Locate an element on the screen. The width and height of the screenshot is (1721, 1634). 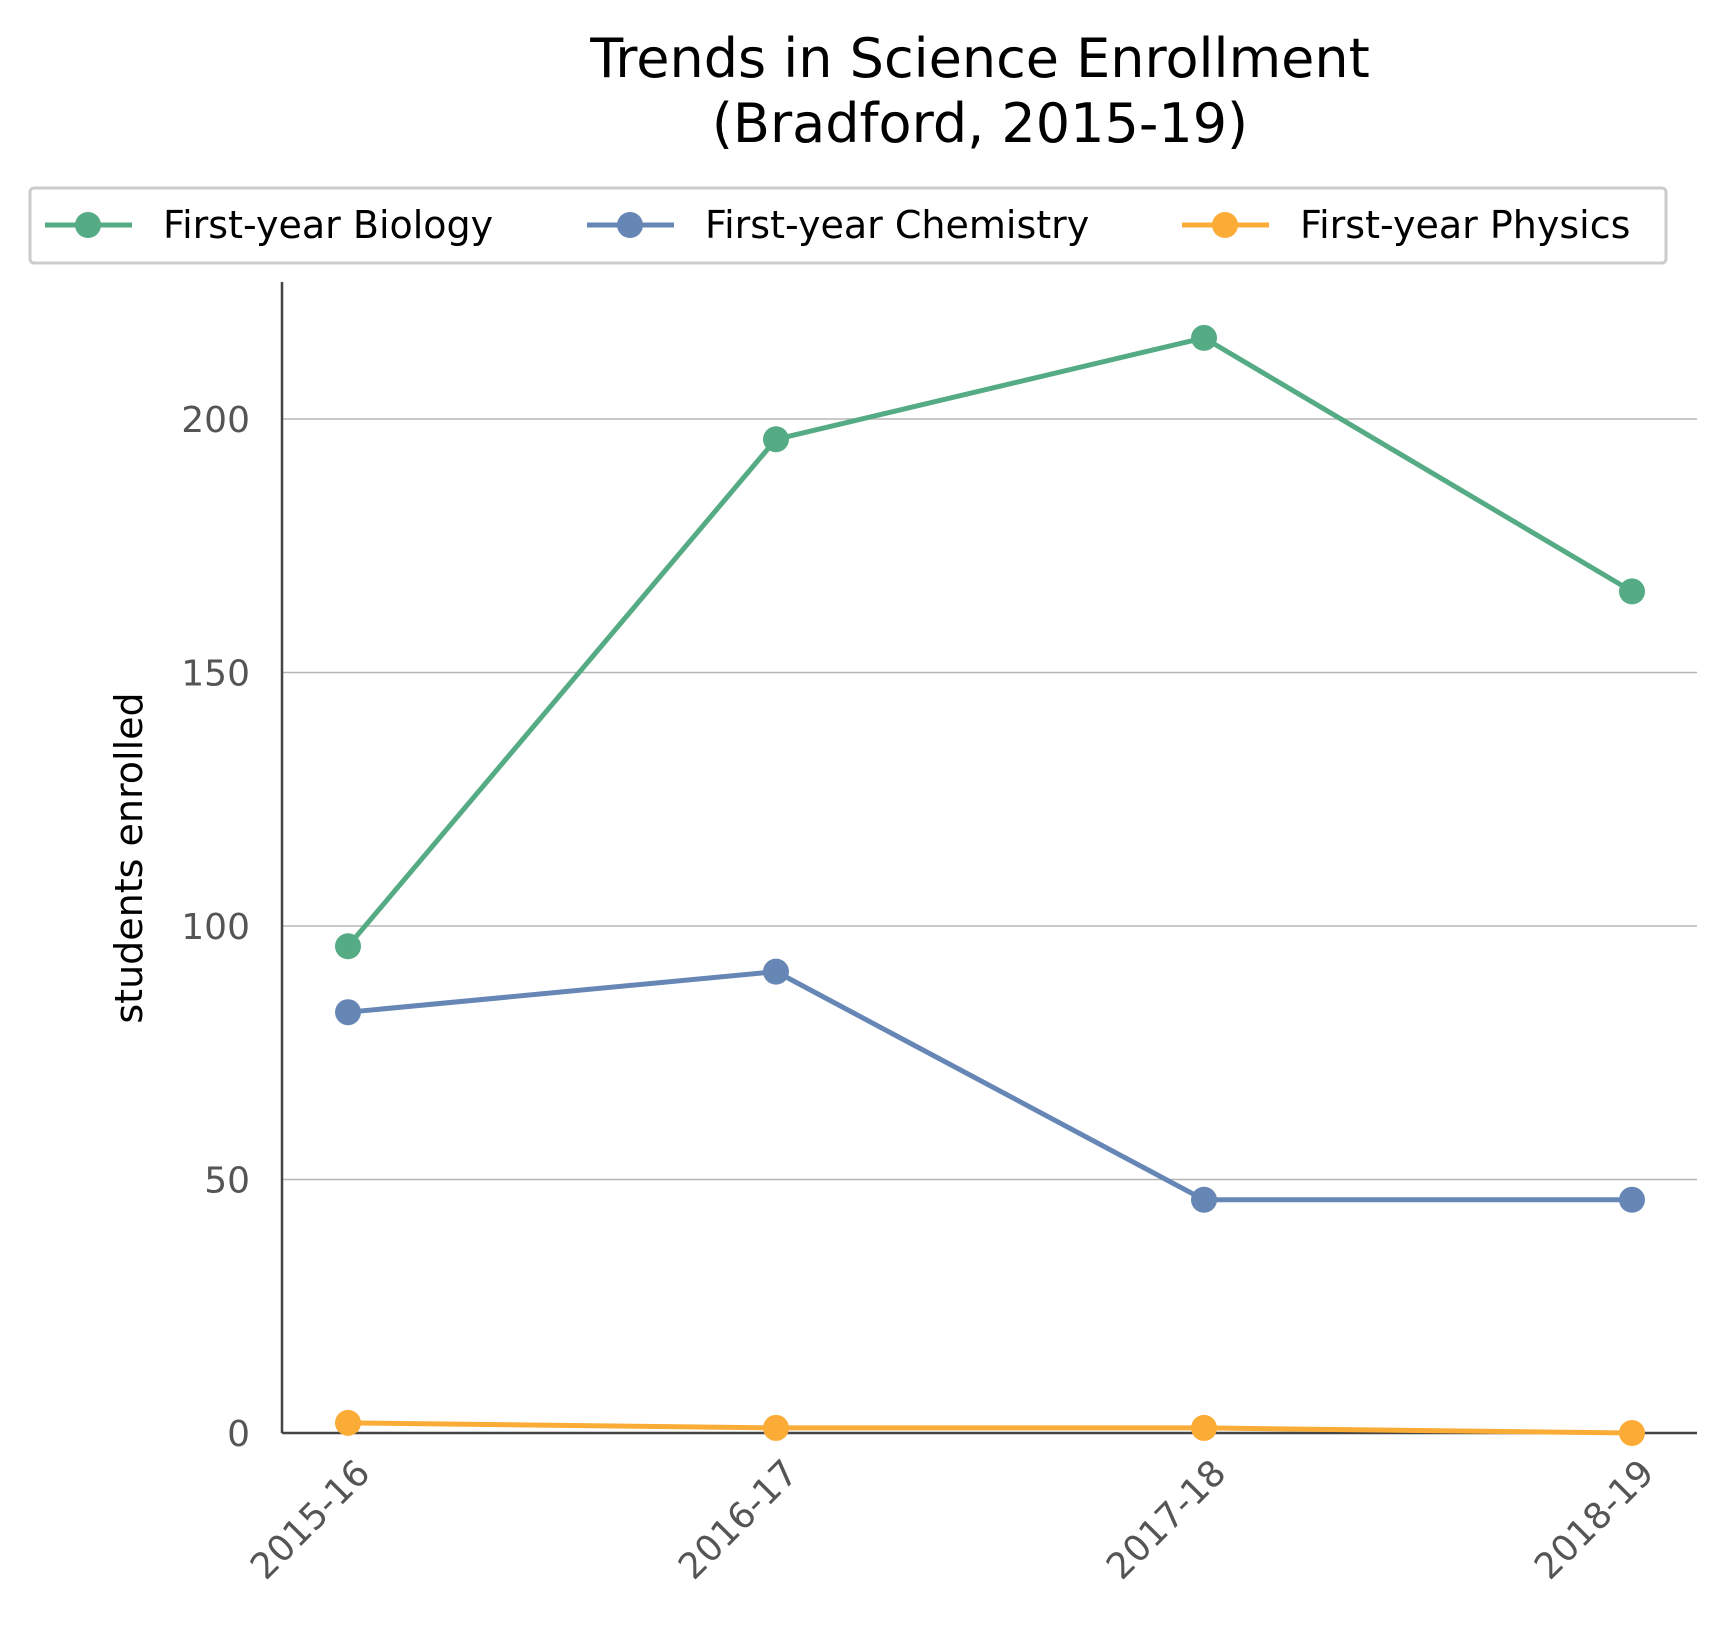
legend-label-1: First-year Biology is located at coordinates (328, 225).